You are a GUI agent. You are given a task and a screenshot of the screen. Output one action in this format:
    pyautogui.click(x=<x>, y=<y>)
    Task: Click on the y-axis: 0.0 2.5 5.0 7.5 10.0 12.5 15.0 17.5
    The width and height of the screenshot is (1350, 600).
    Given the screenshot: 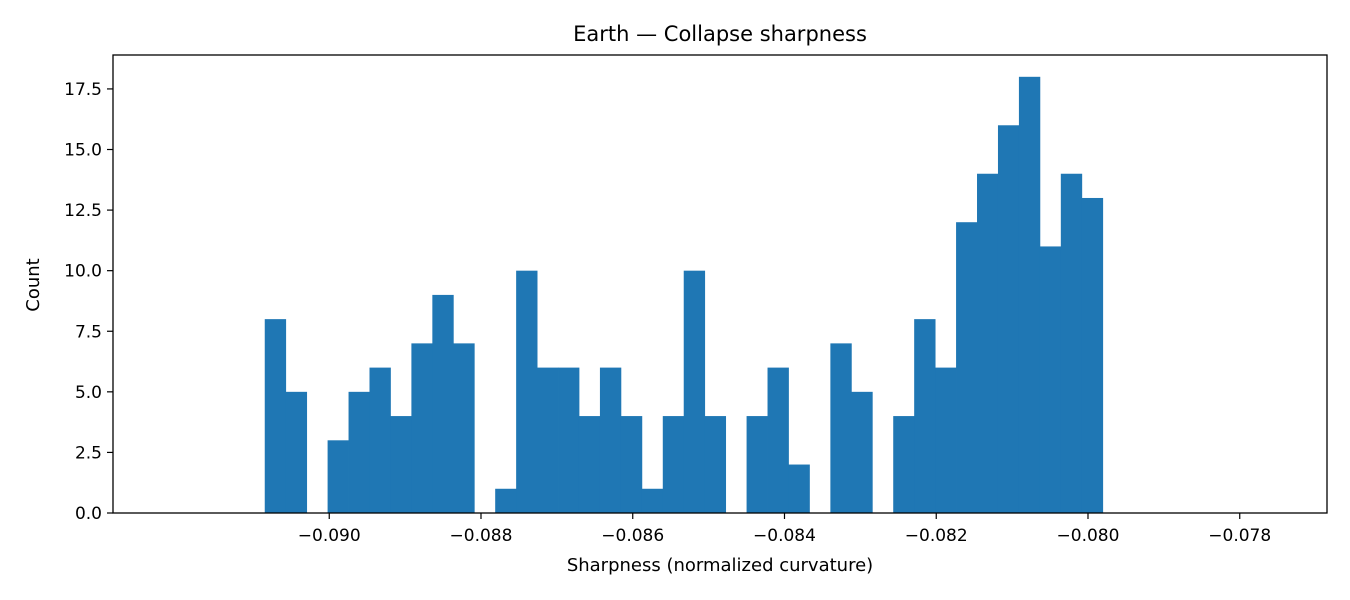 What is the action you would take?
    pyautogui.click(x=88, y=302)
    